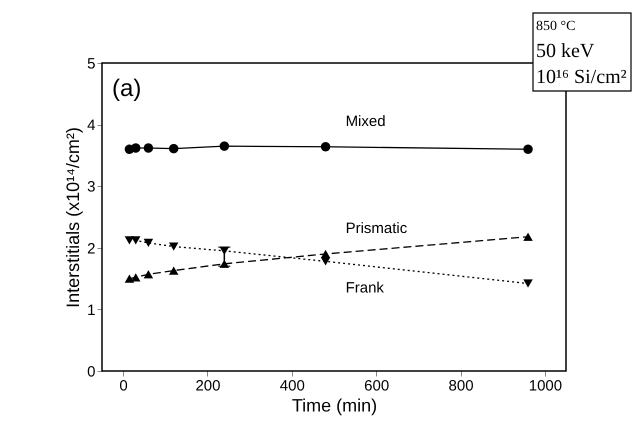 The image size is (632, 439). I want to click on x-tick-label: 200, so click(207, 386).